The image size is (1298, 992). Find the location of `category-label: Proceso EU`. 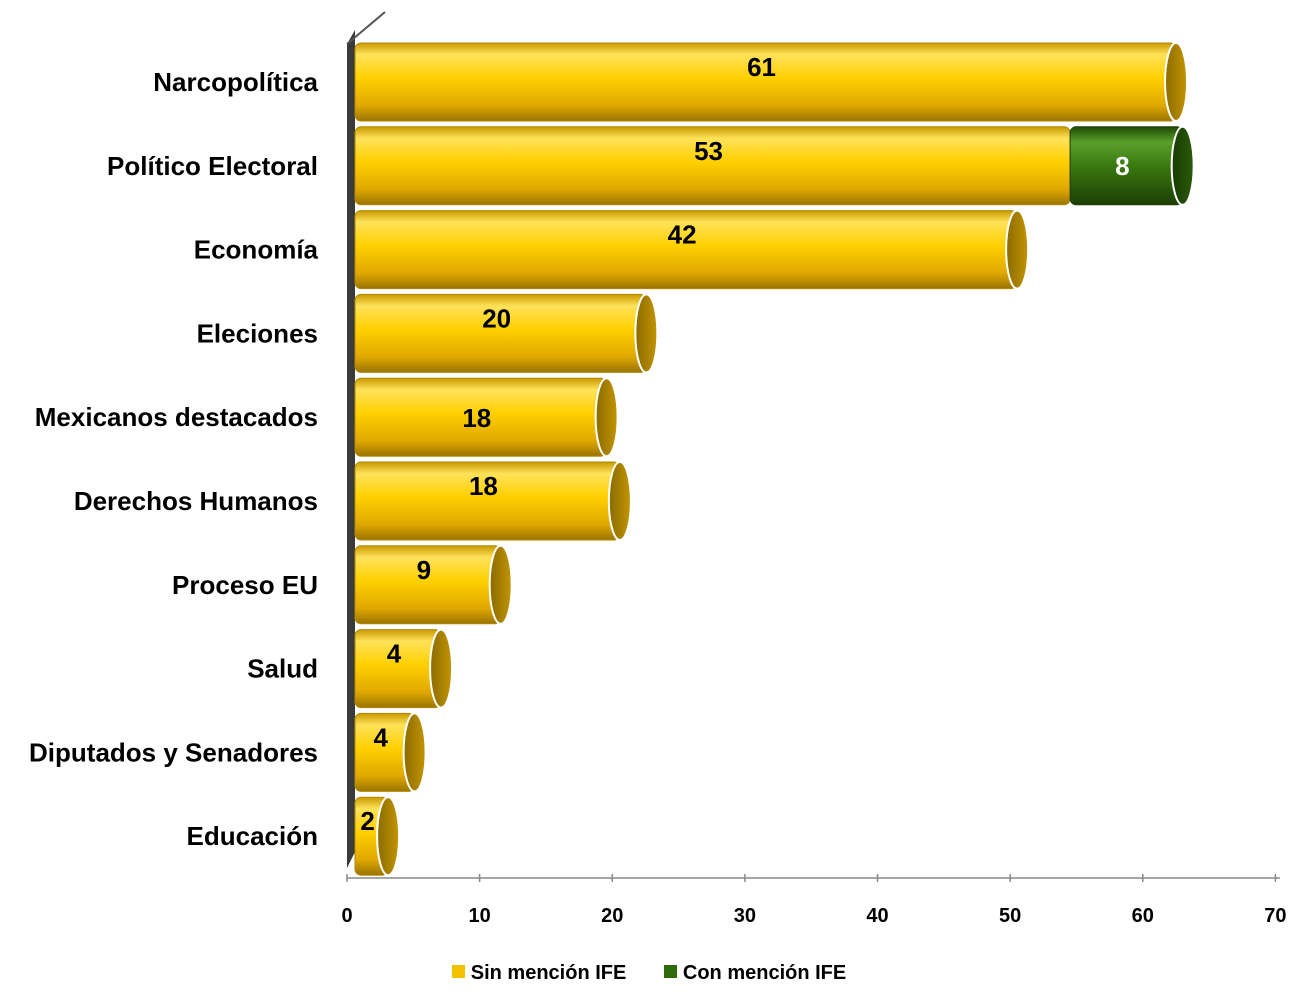

category-label: Proceso EU is located at coordinates (245, 585).